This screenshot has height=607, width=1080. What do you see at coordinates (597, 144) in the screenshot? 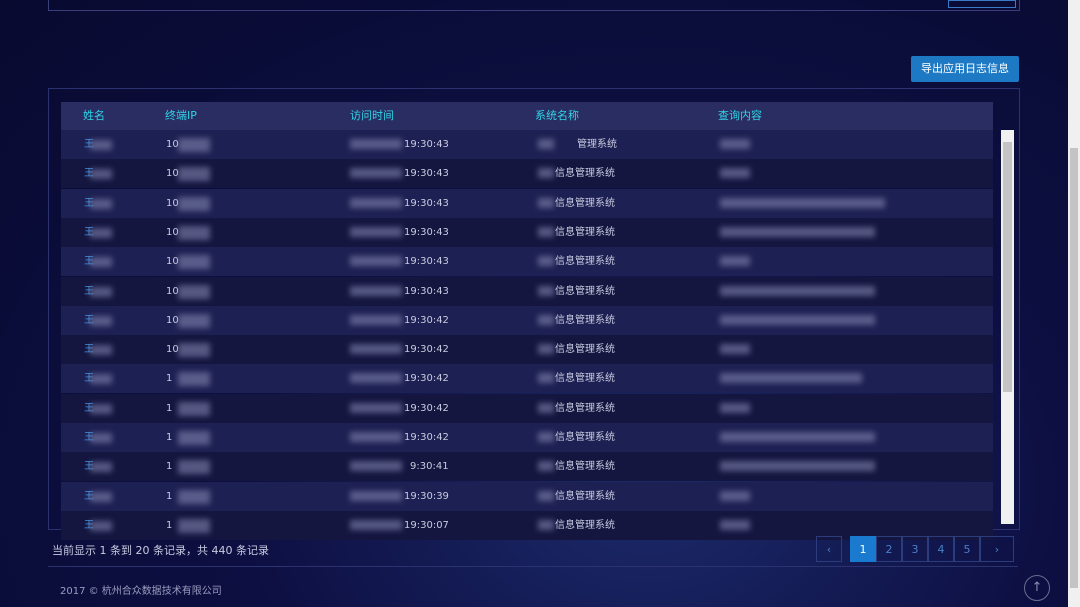
I see `system-cell: 管理系统` at bounding box center [597, 144].